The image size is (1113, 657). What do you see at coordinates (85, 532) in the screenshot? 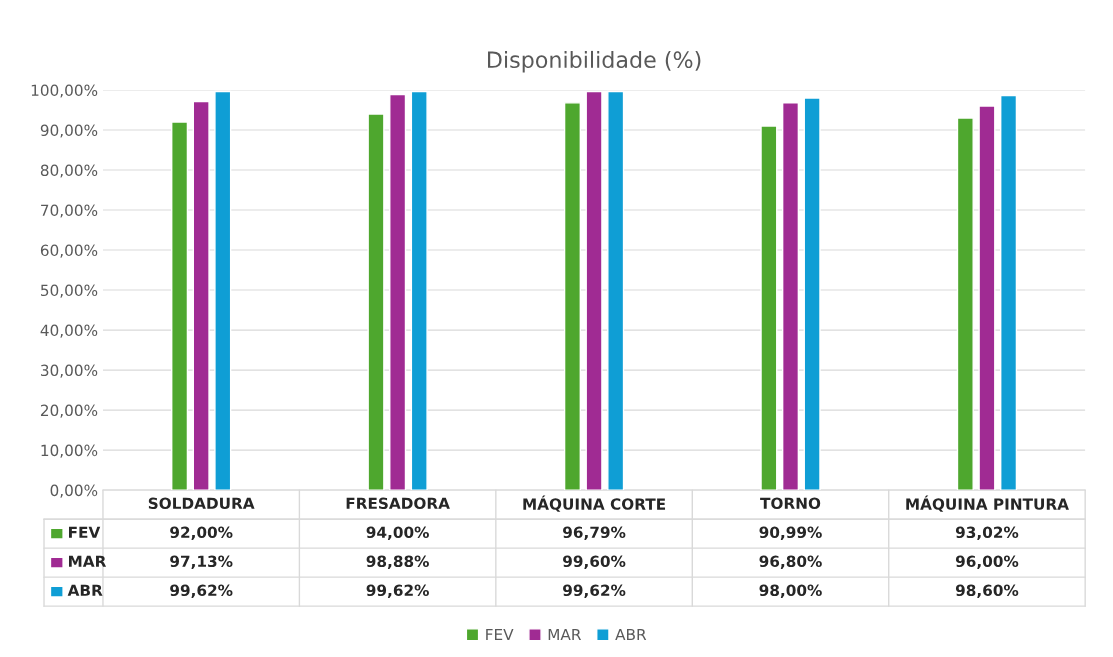
I see `legend-label: FEV` at bounding box center [85, 532].